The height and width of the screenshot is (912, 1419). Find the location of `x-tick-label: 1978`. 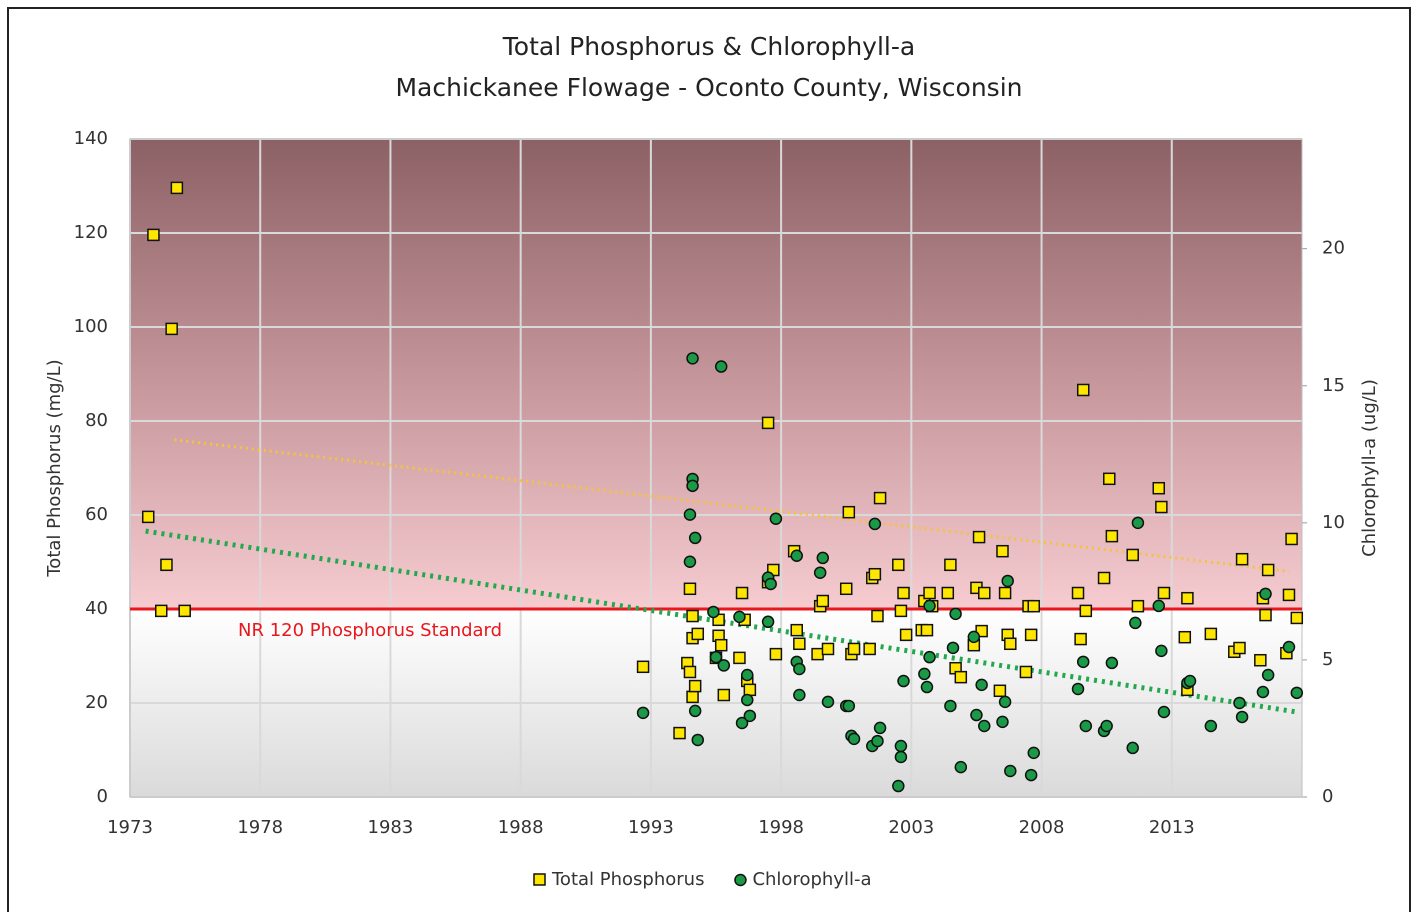

x-tick-label: 1978 is located at coordinates (260, 827).